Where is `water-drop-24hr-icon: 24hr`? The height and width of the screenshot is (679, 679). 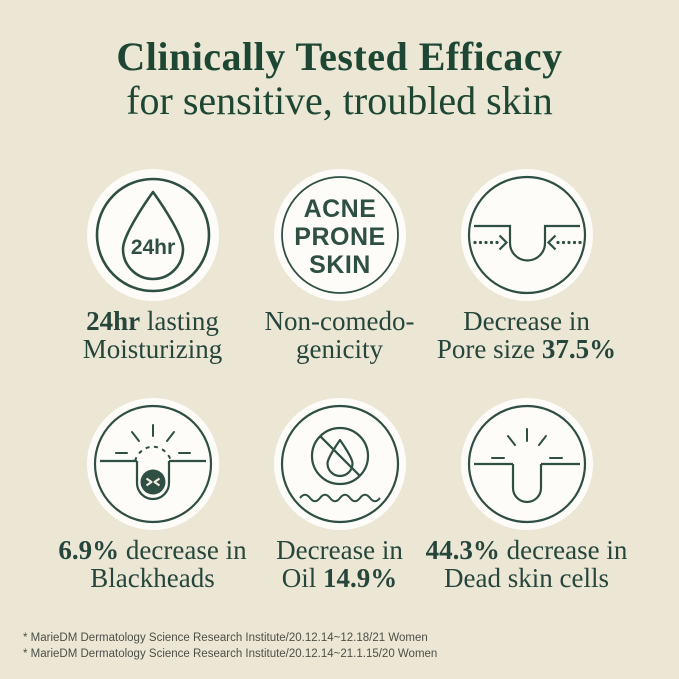 water-drop-24hr-icon: 24hr is located at coordinates (152, 235).